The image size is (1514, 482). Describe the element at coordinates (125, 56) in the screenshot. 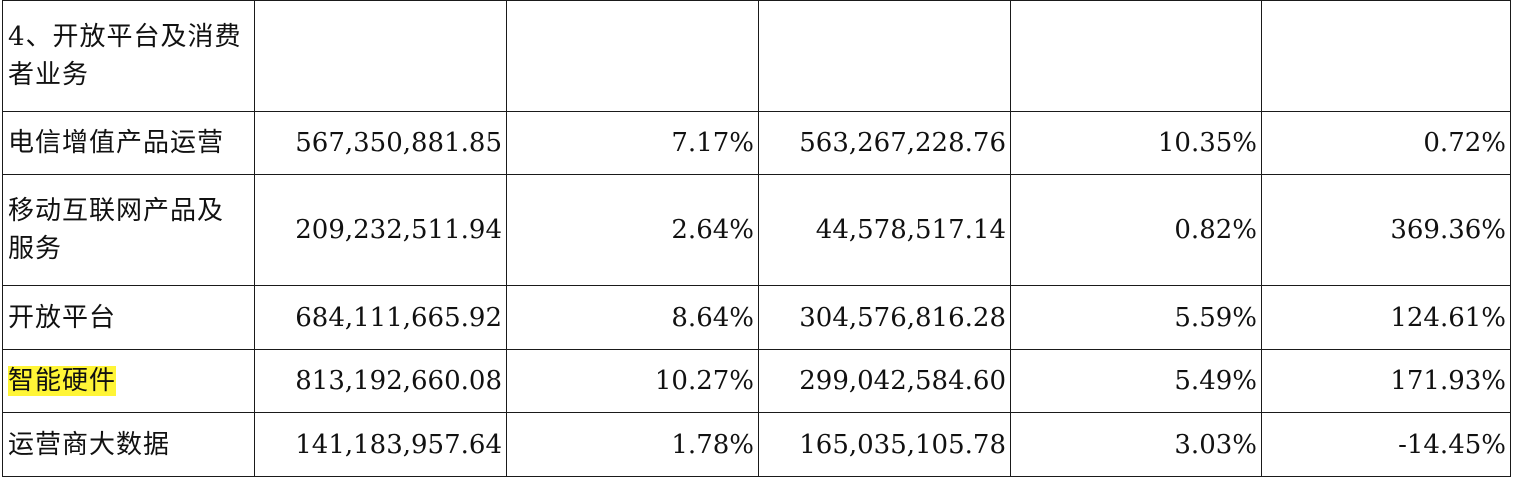

I see `section-title: 4、开放平台及消费者业务` at that location.